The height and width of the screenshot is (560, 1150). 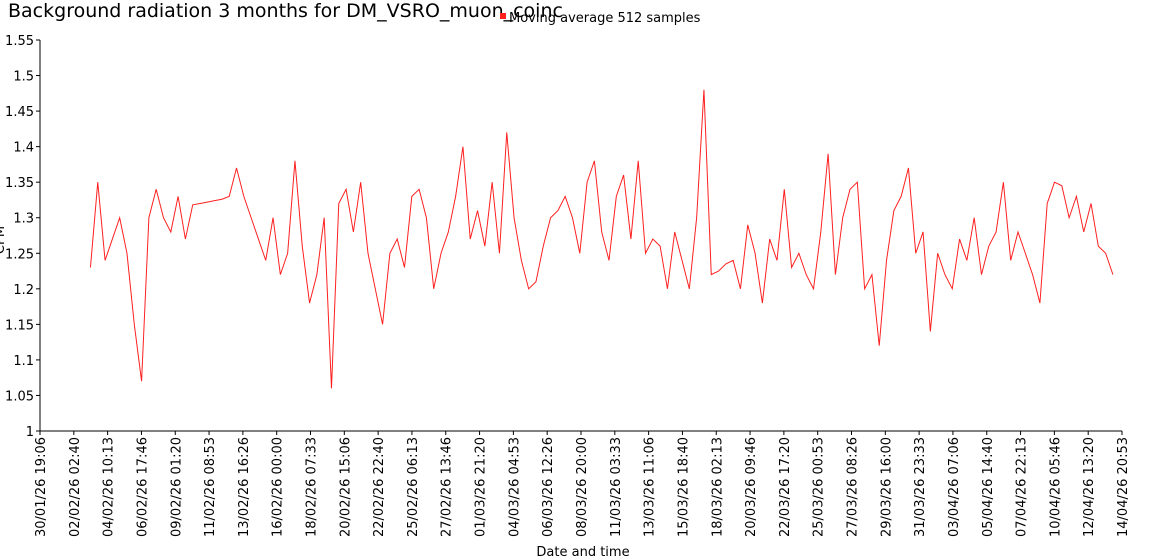 What do you see at coordinates (75, 487) in the screenshot?
I see `x-tick-label: 02/02/26 02:40` at bounding box center [75, 487].